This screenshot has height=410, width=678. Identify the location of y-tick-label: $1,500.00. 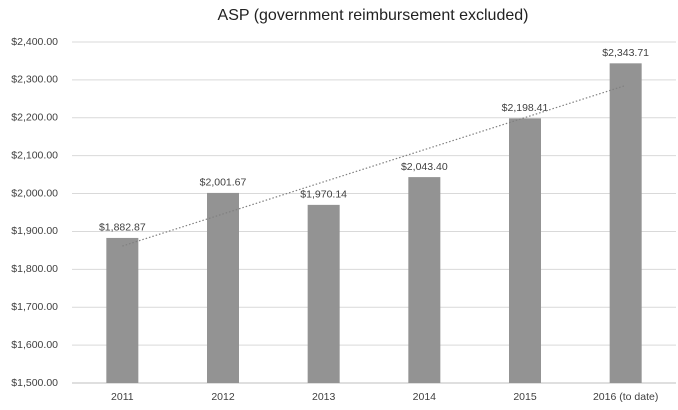
(34, 383).